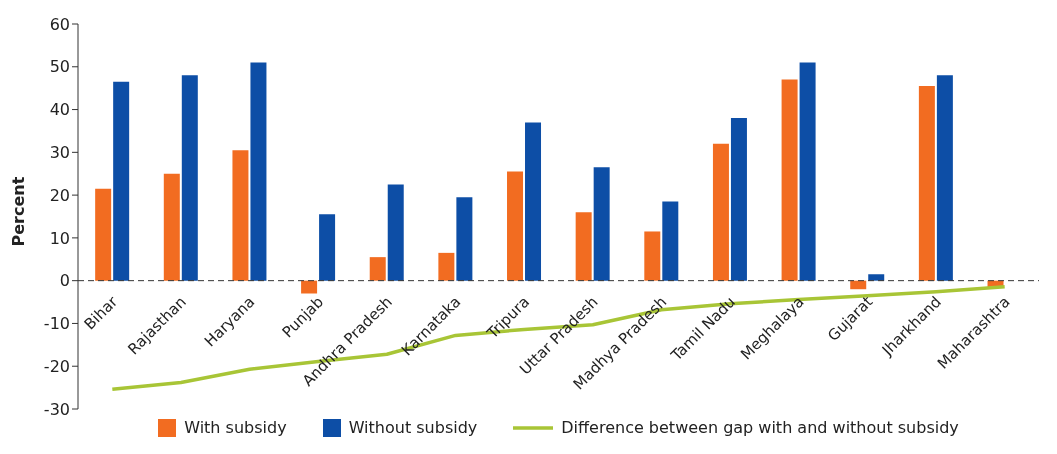 Image resolution: width=1057 pixels, height=454 pixels. What do you see at coordinates (56, 409) in the screenshot?
I see `y-tick-label: -30` at bounding box center [56, 409].